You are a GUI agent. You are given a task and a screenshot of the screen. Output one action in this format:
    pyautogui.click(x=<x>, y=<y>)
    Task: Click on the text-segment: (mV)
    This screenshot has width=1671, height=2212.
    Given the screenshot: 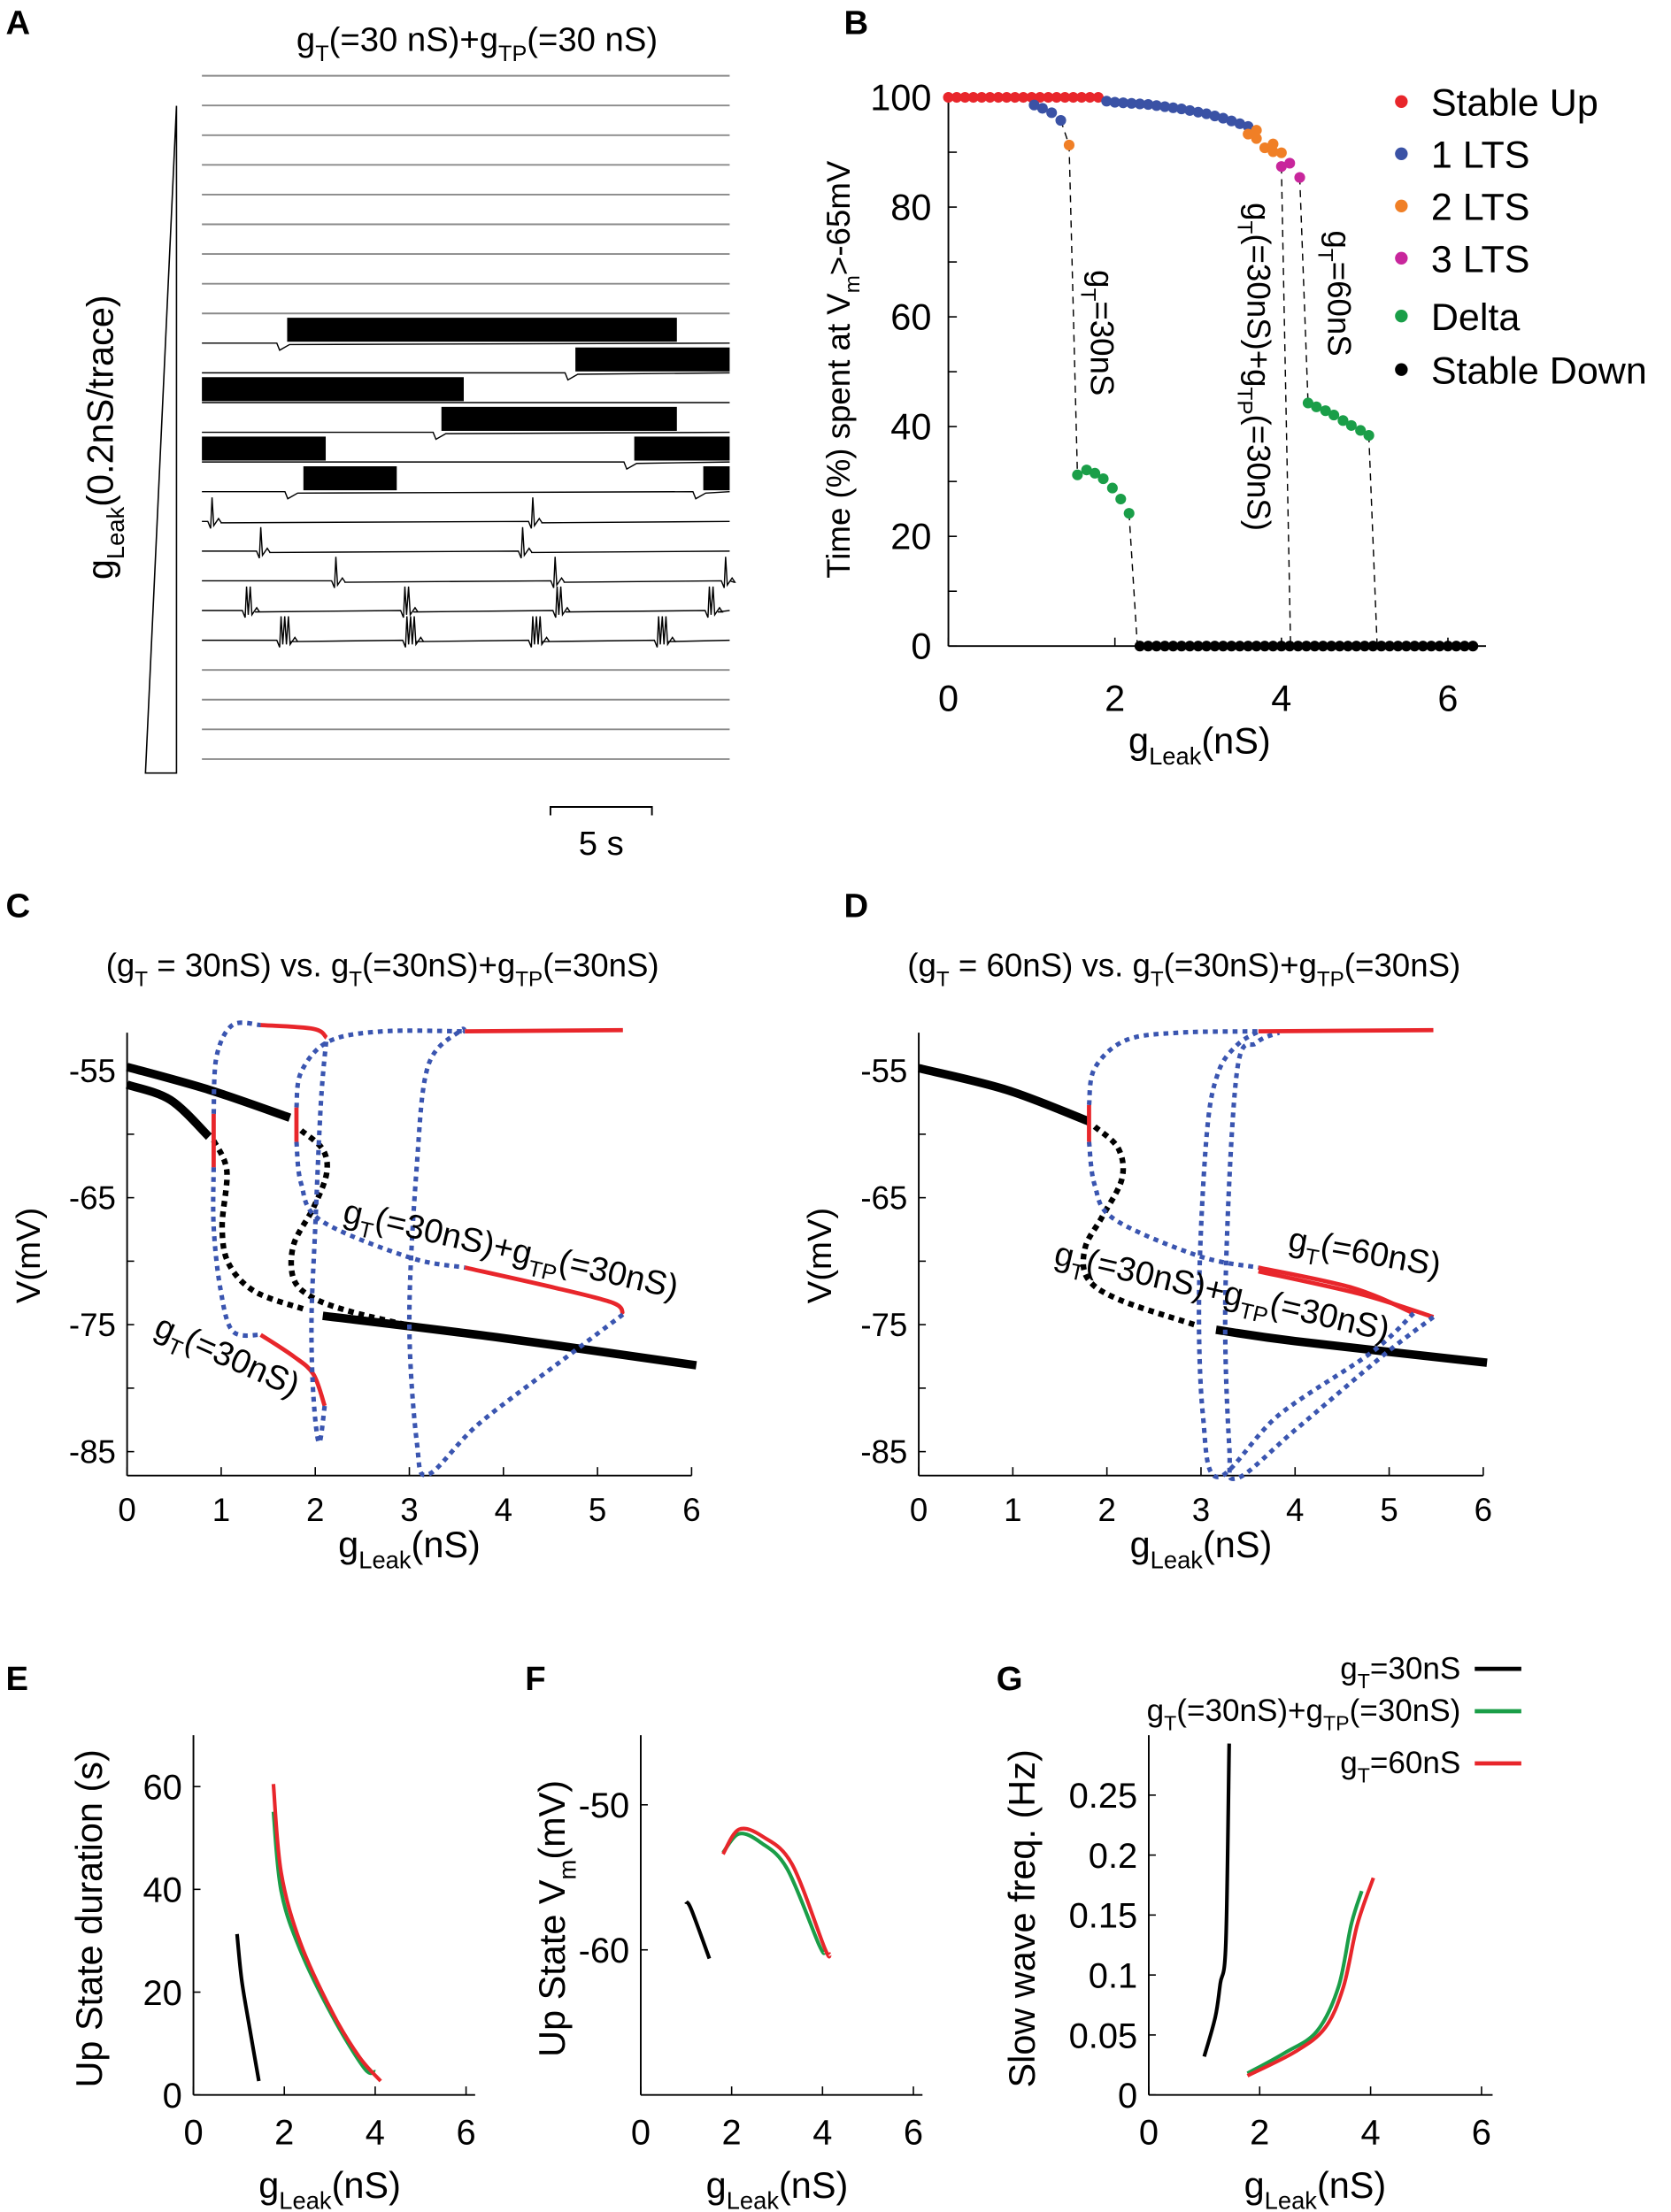 What is the action you would take?
    pyautogui.click(x=552, y=1820)
    